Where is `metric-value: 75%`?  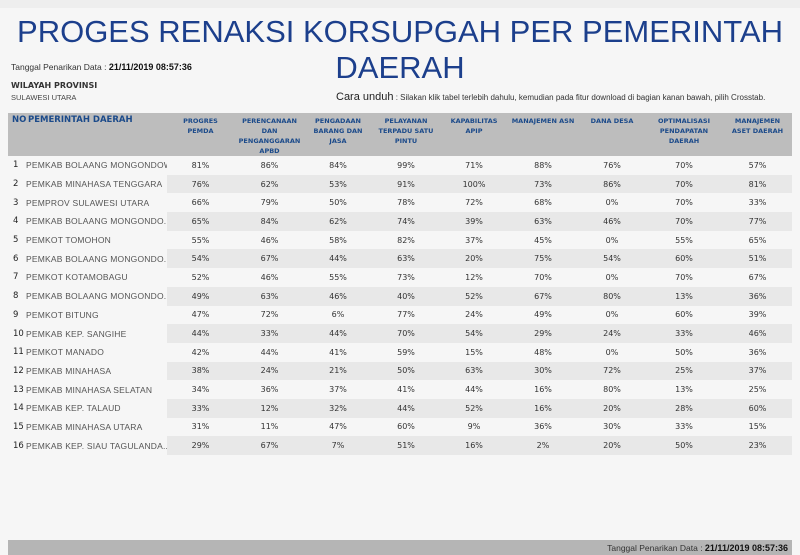 metric-value: 75% is located at coordinates (543, 259).